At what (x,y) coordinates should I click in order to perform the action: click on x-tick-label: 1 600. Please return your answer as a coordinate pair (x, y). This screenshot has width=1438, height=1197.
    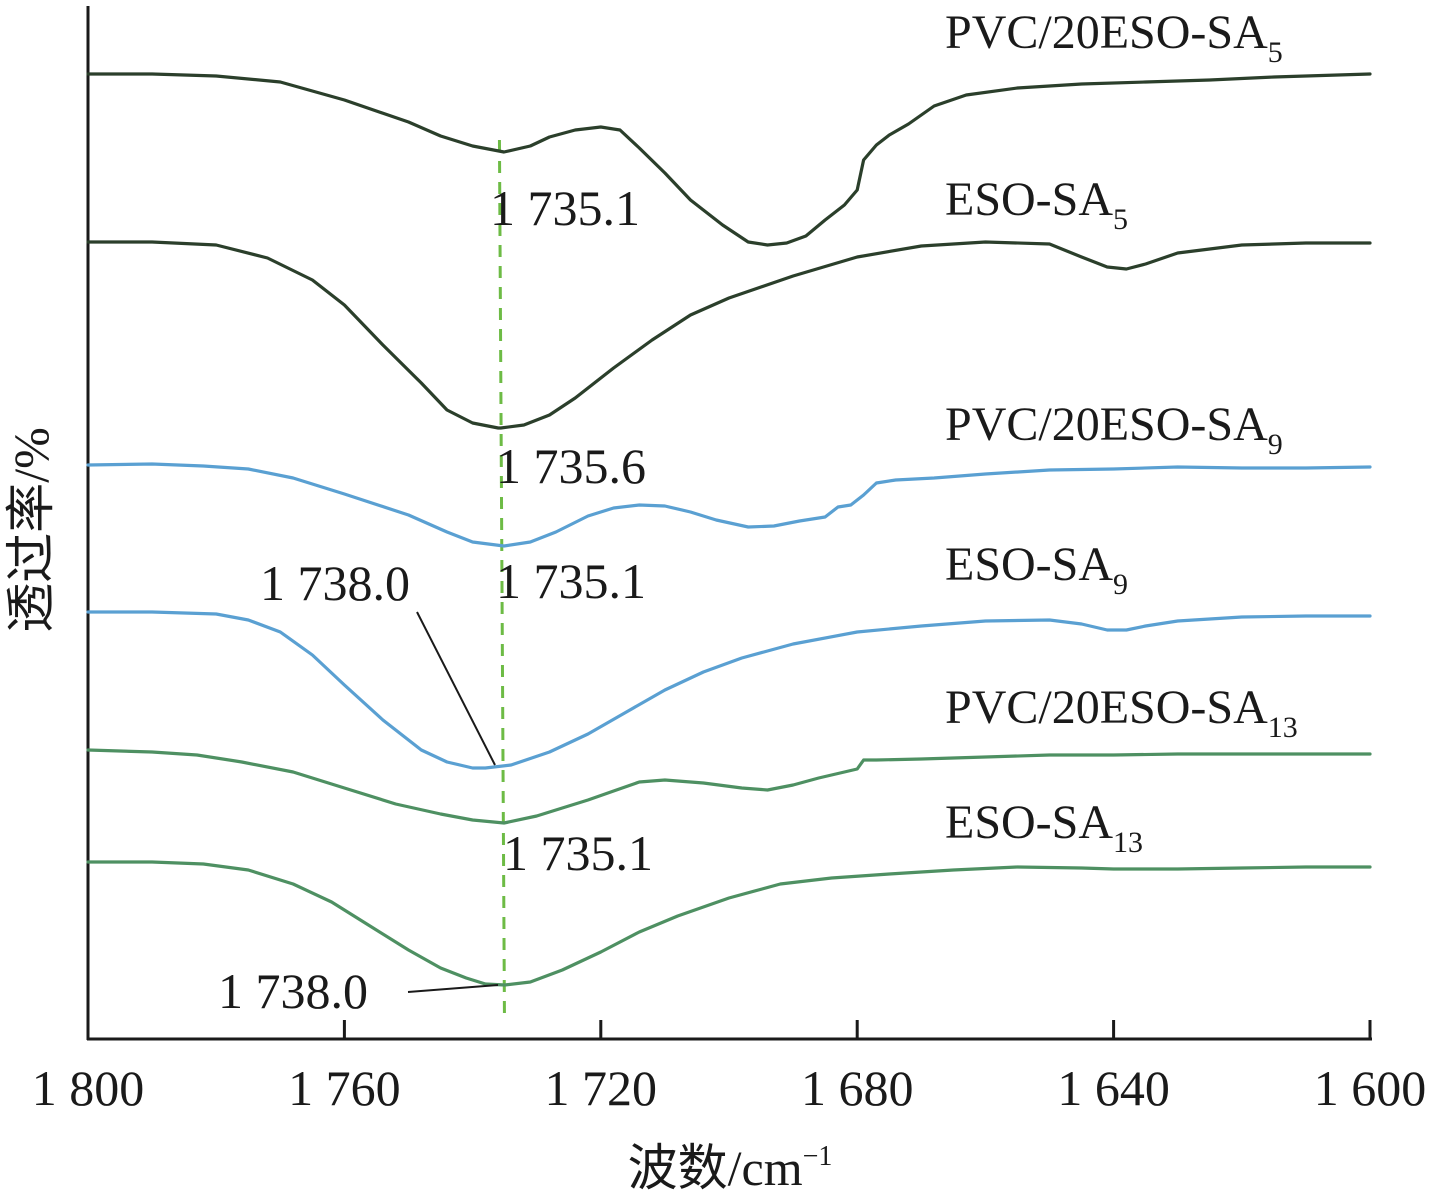
    Looking at the image, I should click on (1370, 1088).